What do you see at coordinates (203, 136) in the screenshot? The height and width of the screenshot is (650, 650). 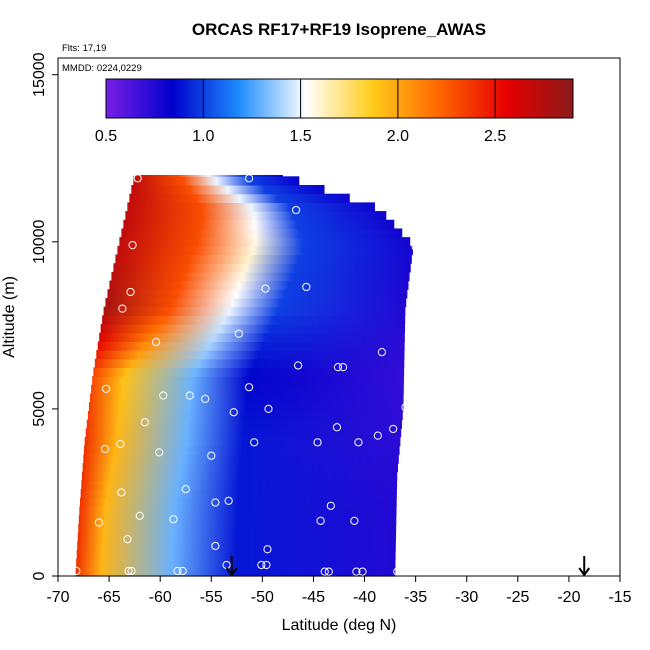 I see `colorbar-tick-label: 1.0` at bounding box center [203, 136].